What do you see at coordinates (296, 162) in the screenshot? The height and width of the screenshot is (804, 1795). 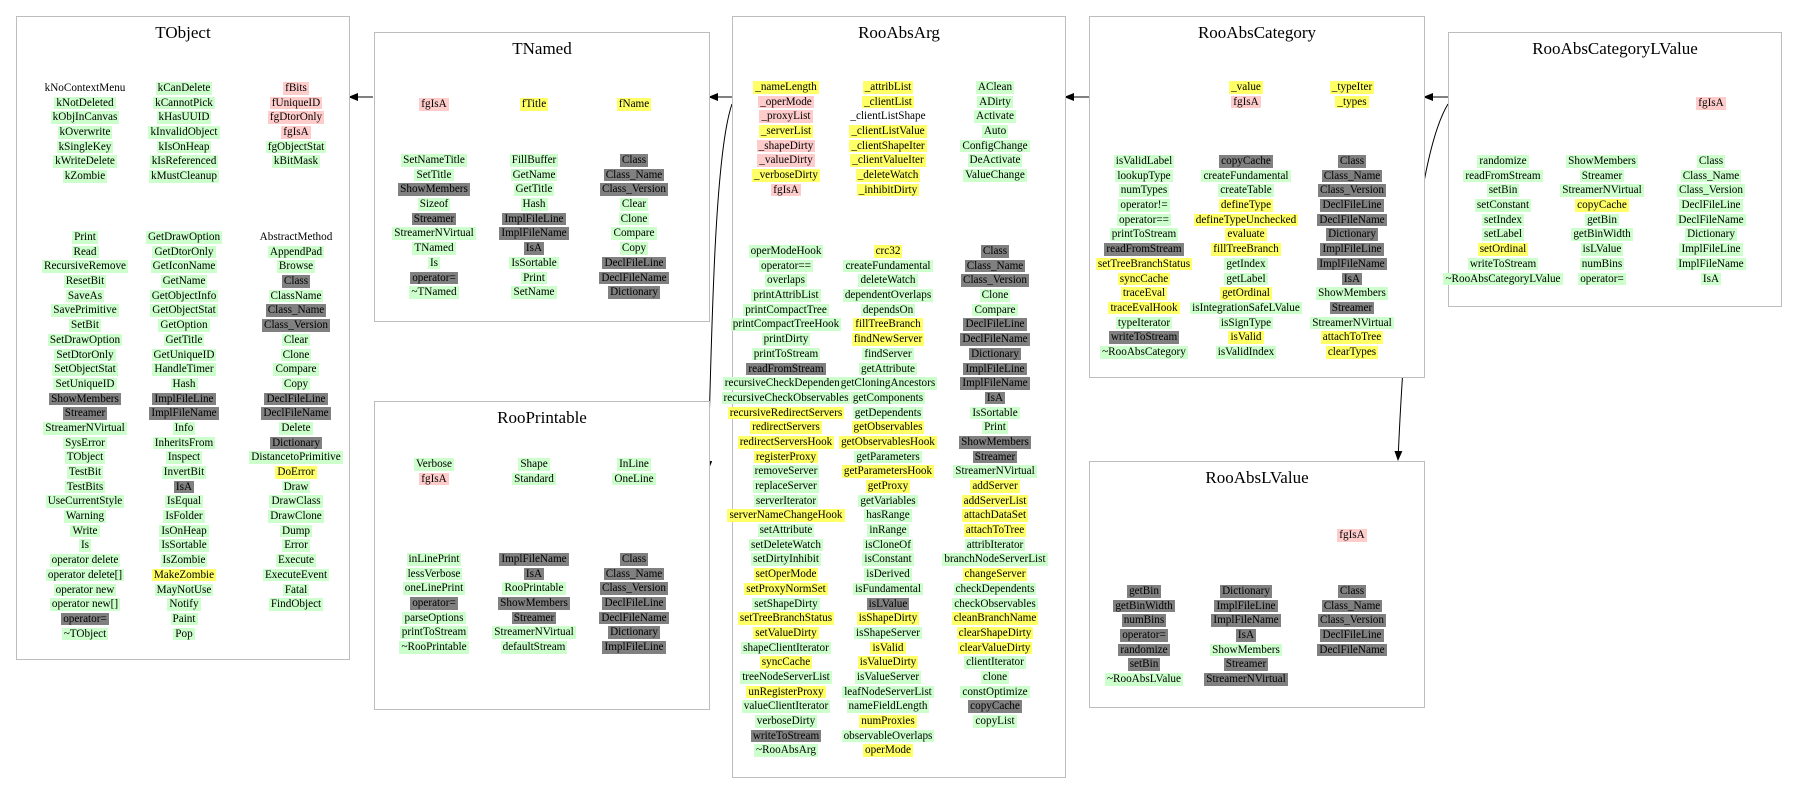 I see `member-label: kBitMask` at bounding box center [296, 162].